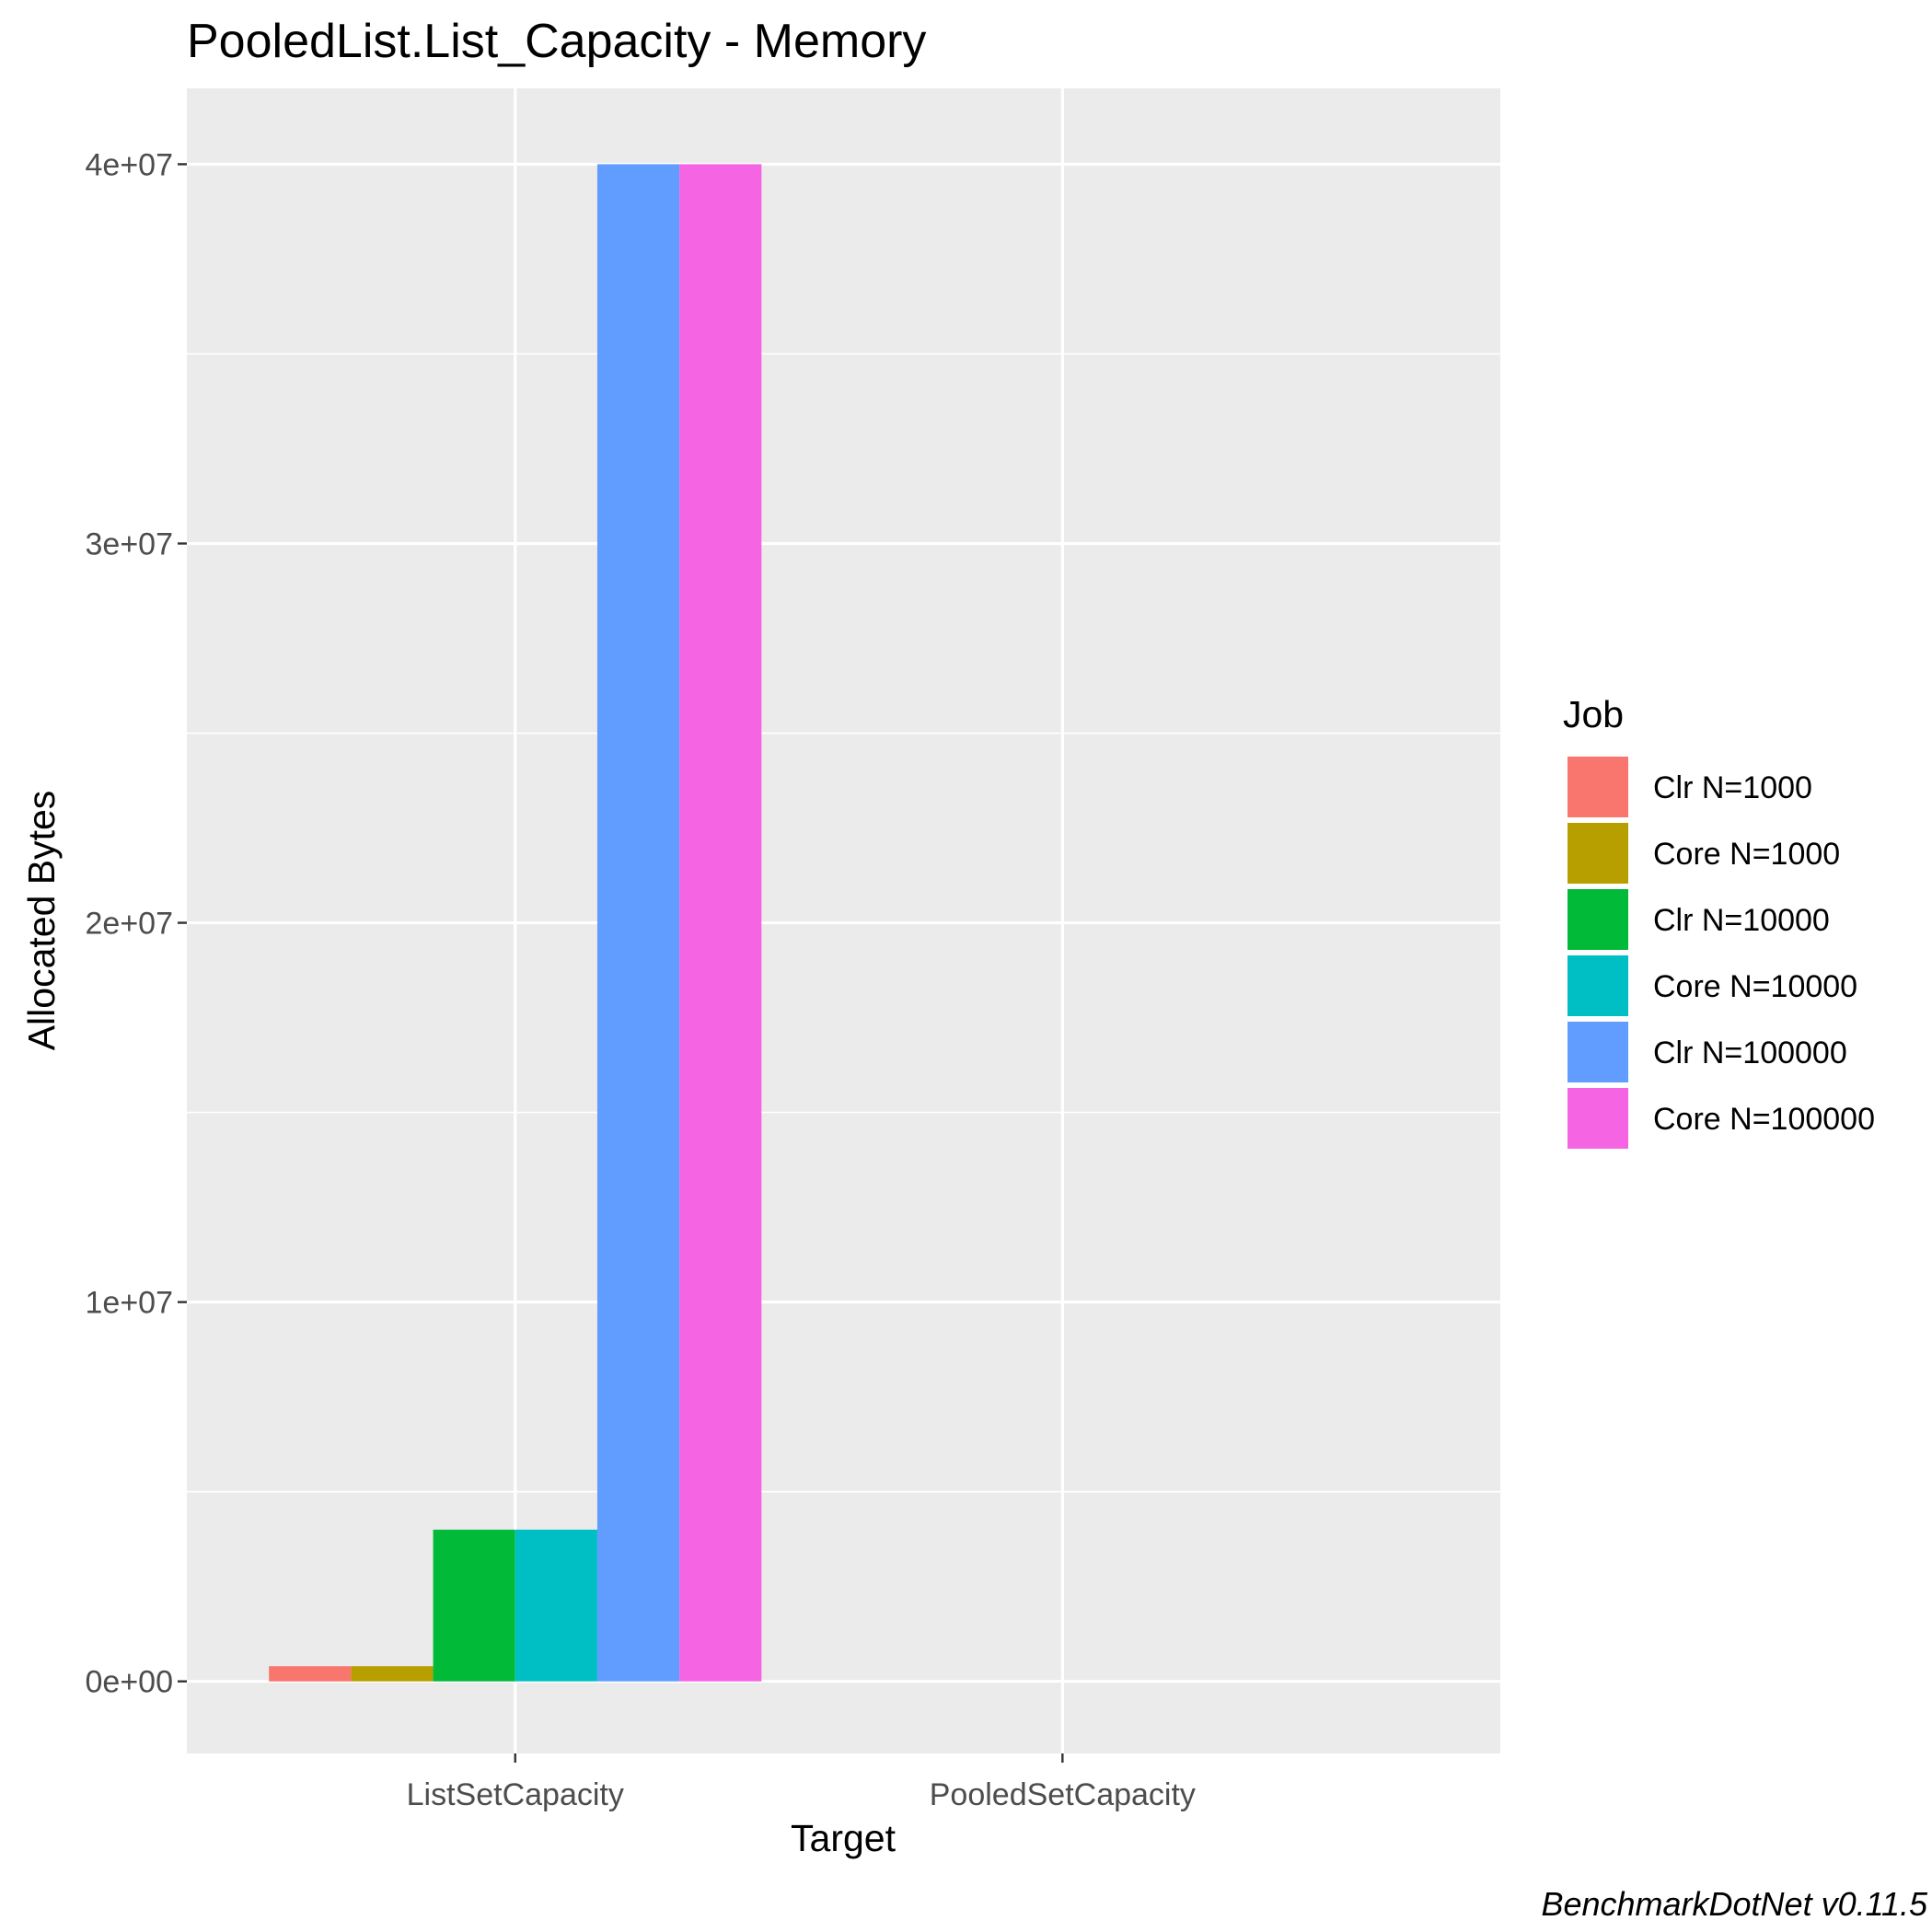 Image resolution: width=1932 pixels, height=1932 pixels. Describe the element at coordinates (556, 42) in the screenshot. I see `chart-title: PooledList.List_Capacity - Memory` at that location.